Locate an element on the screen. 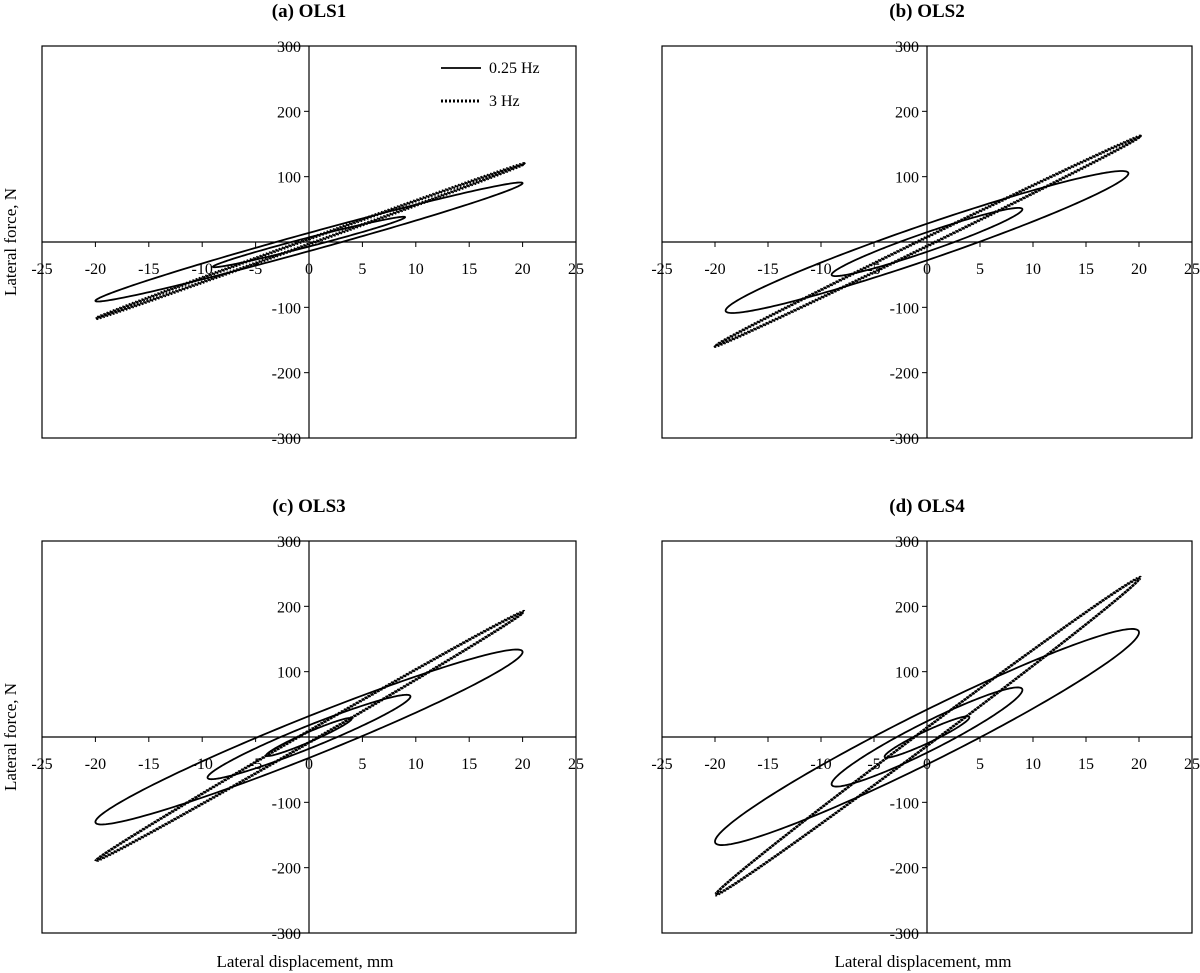  panel-title: (a) OLS1 is located at coordinates (309, 11).